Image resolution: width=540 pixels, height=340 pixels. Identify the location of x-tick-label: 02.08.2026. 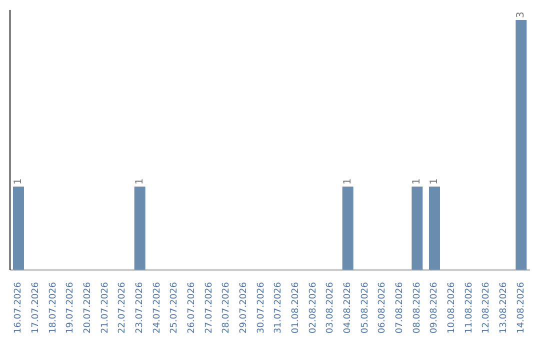
(313, 308).